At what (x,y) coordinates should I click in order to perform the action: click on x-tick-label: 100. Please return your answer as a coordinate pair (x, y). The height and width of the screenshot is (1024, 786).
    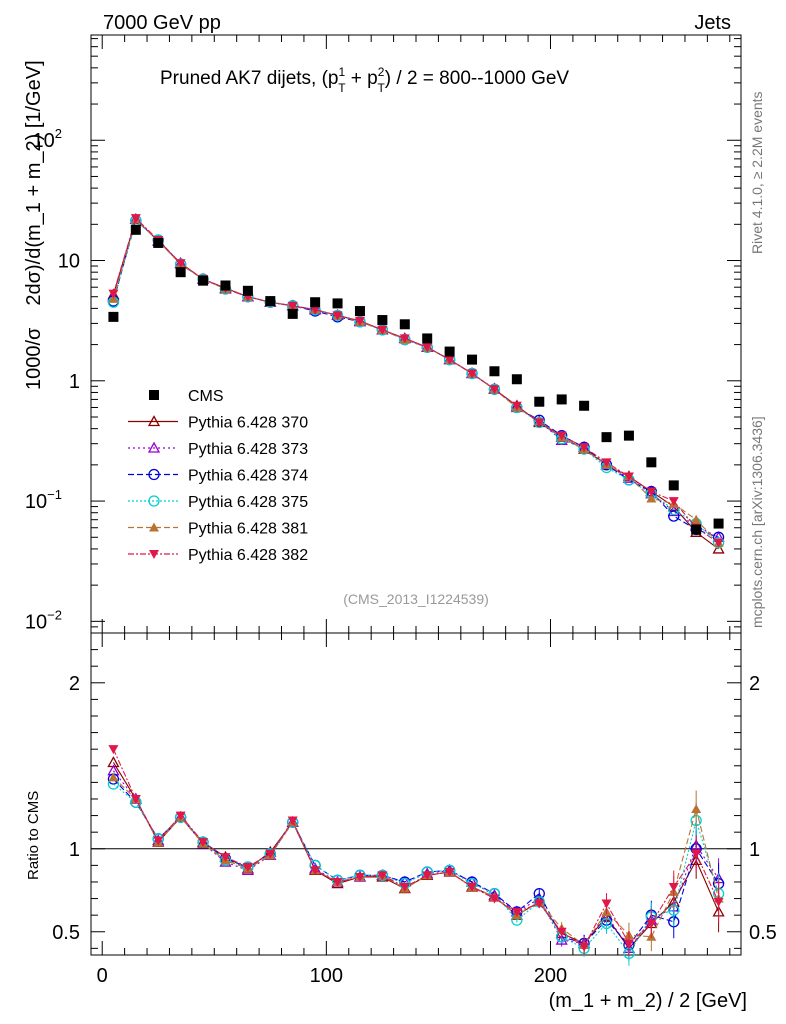
    Looking at the image, I should click on (326, 976).